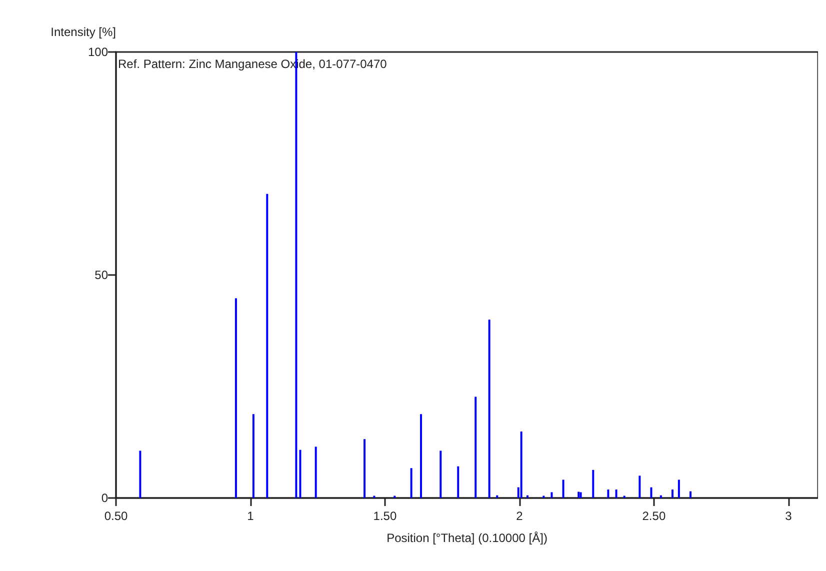  What do you see at coordinates (116, 516) in the screenshot?
I see `x-tick-label: 0.50` at bounding box center [116, 516].